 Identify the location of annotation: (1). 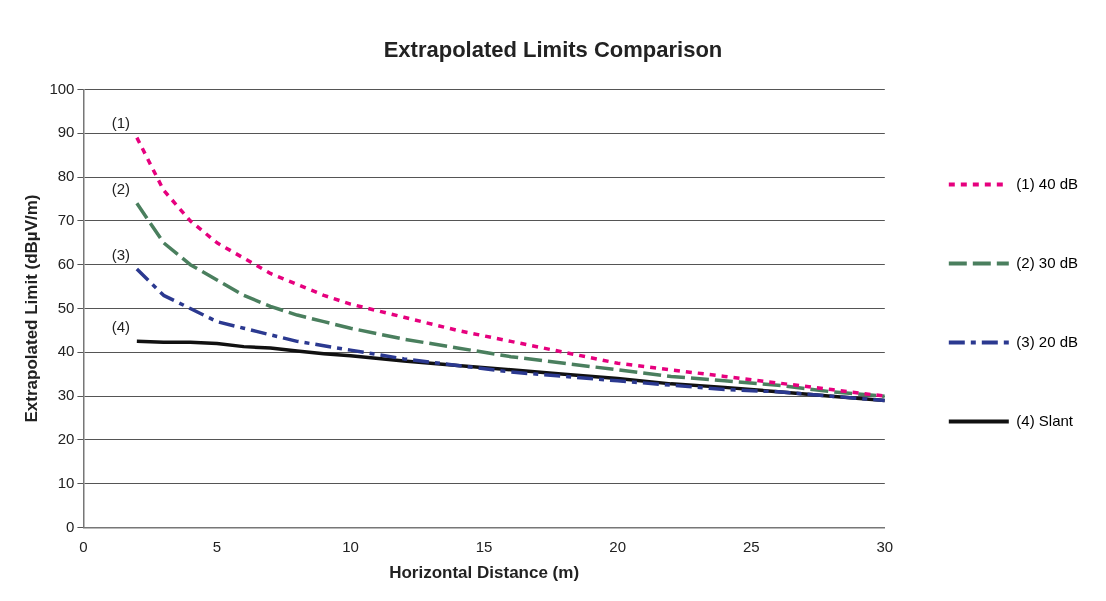
(121, 123).